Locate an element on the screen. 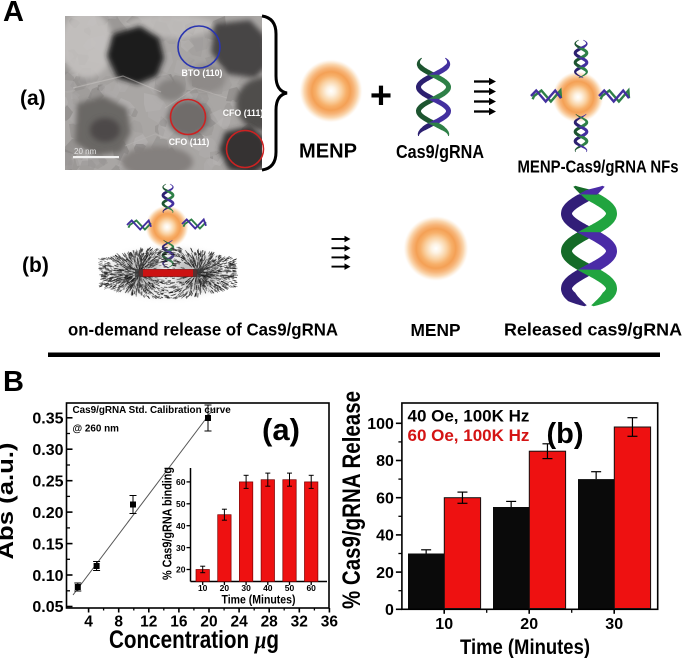 This screenshot has height=663, width=685. svg-text:Cas9/gRNA Std. Calibration cur: Cas9/gRNA Std. Calibration curve is located at coordinates (152, 410).